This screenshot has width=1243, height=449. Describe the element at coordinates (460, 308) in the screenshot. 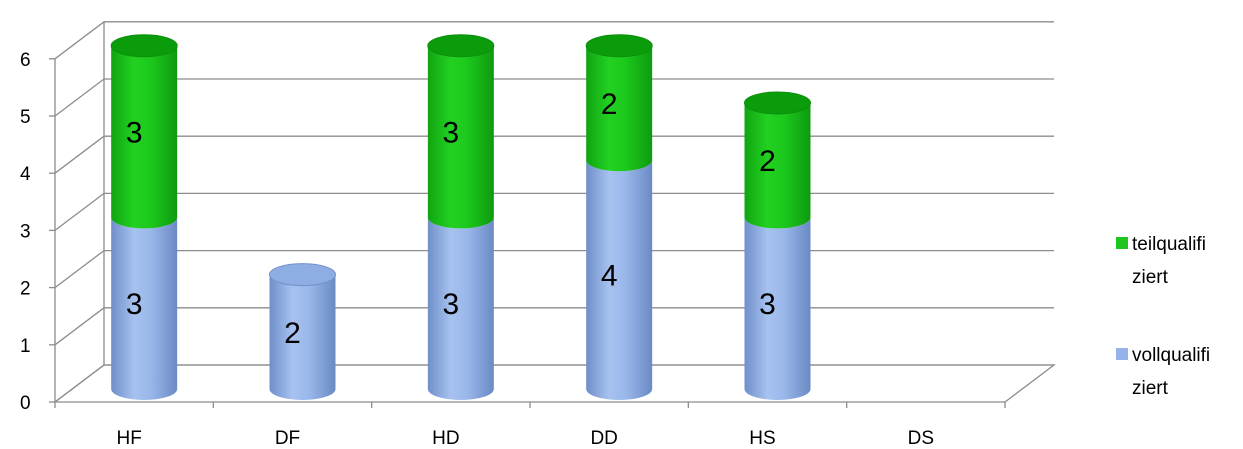

I see `bar-vollqualifiziert-HD` at that location.